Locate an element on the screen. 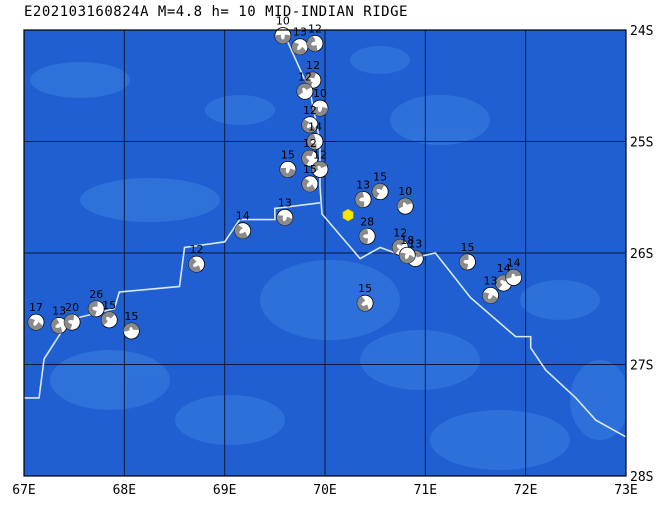 The height and width of the screenshot is (506, 670). beachball-14: 10 is located at coordinates (405, 200).